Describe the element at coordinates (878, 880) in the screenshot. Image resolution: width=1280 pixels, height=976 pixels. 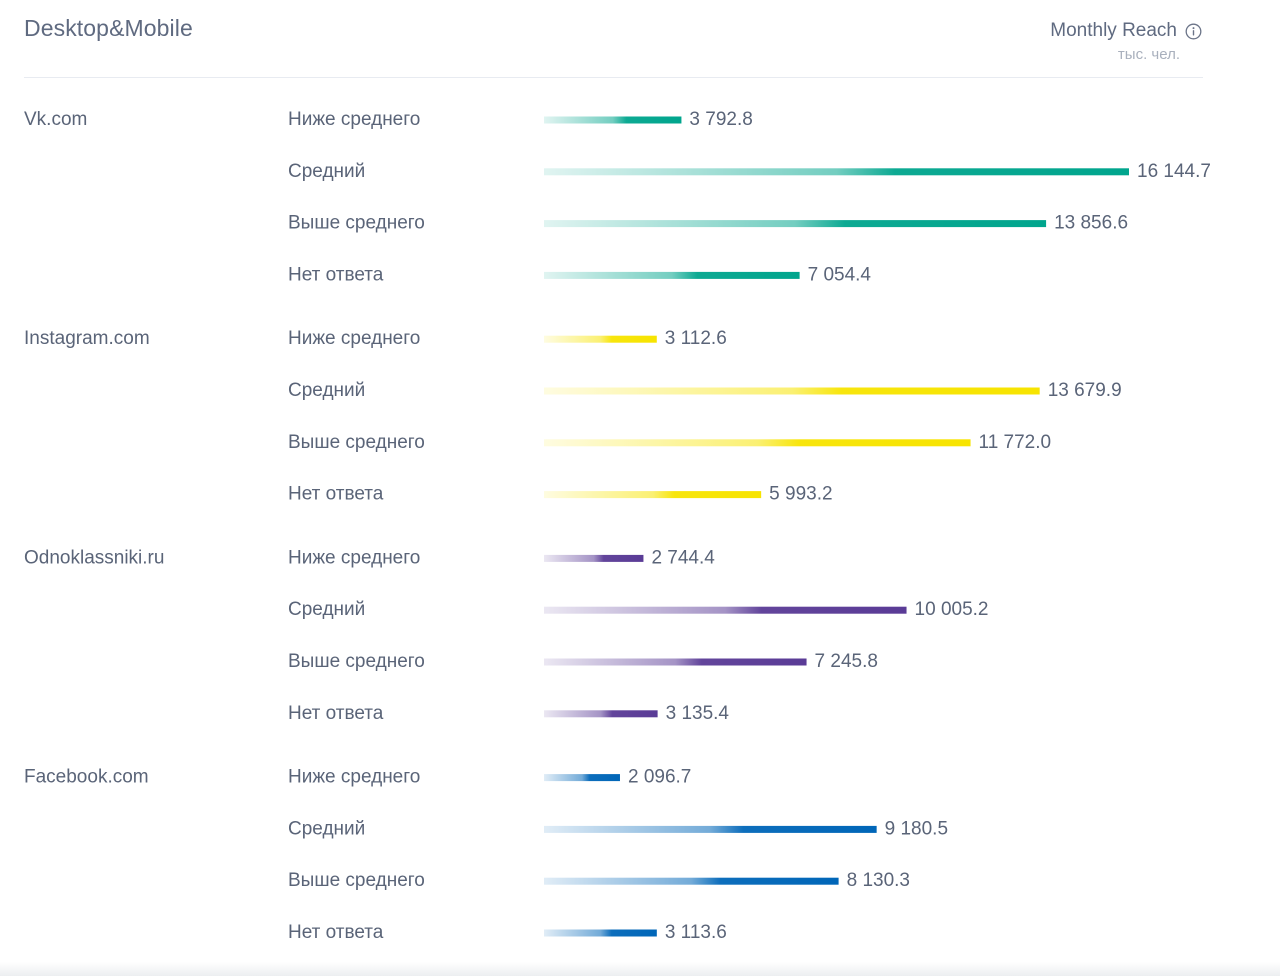
I see `value-label-facebook-com-above-average: 8 130.3` at that location.